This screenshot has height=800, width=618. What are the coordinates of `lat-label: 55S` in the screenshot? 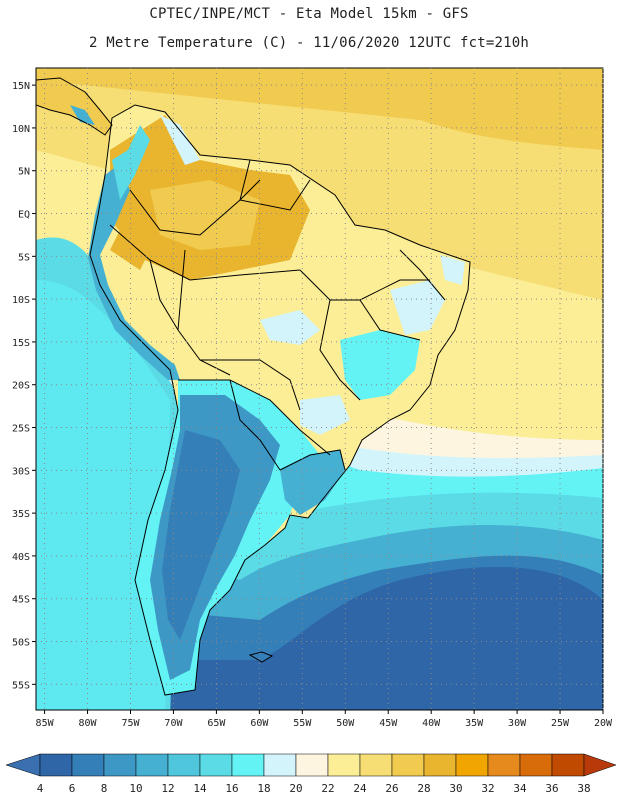 It's located at (21, 685).